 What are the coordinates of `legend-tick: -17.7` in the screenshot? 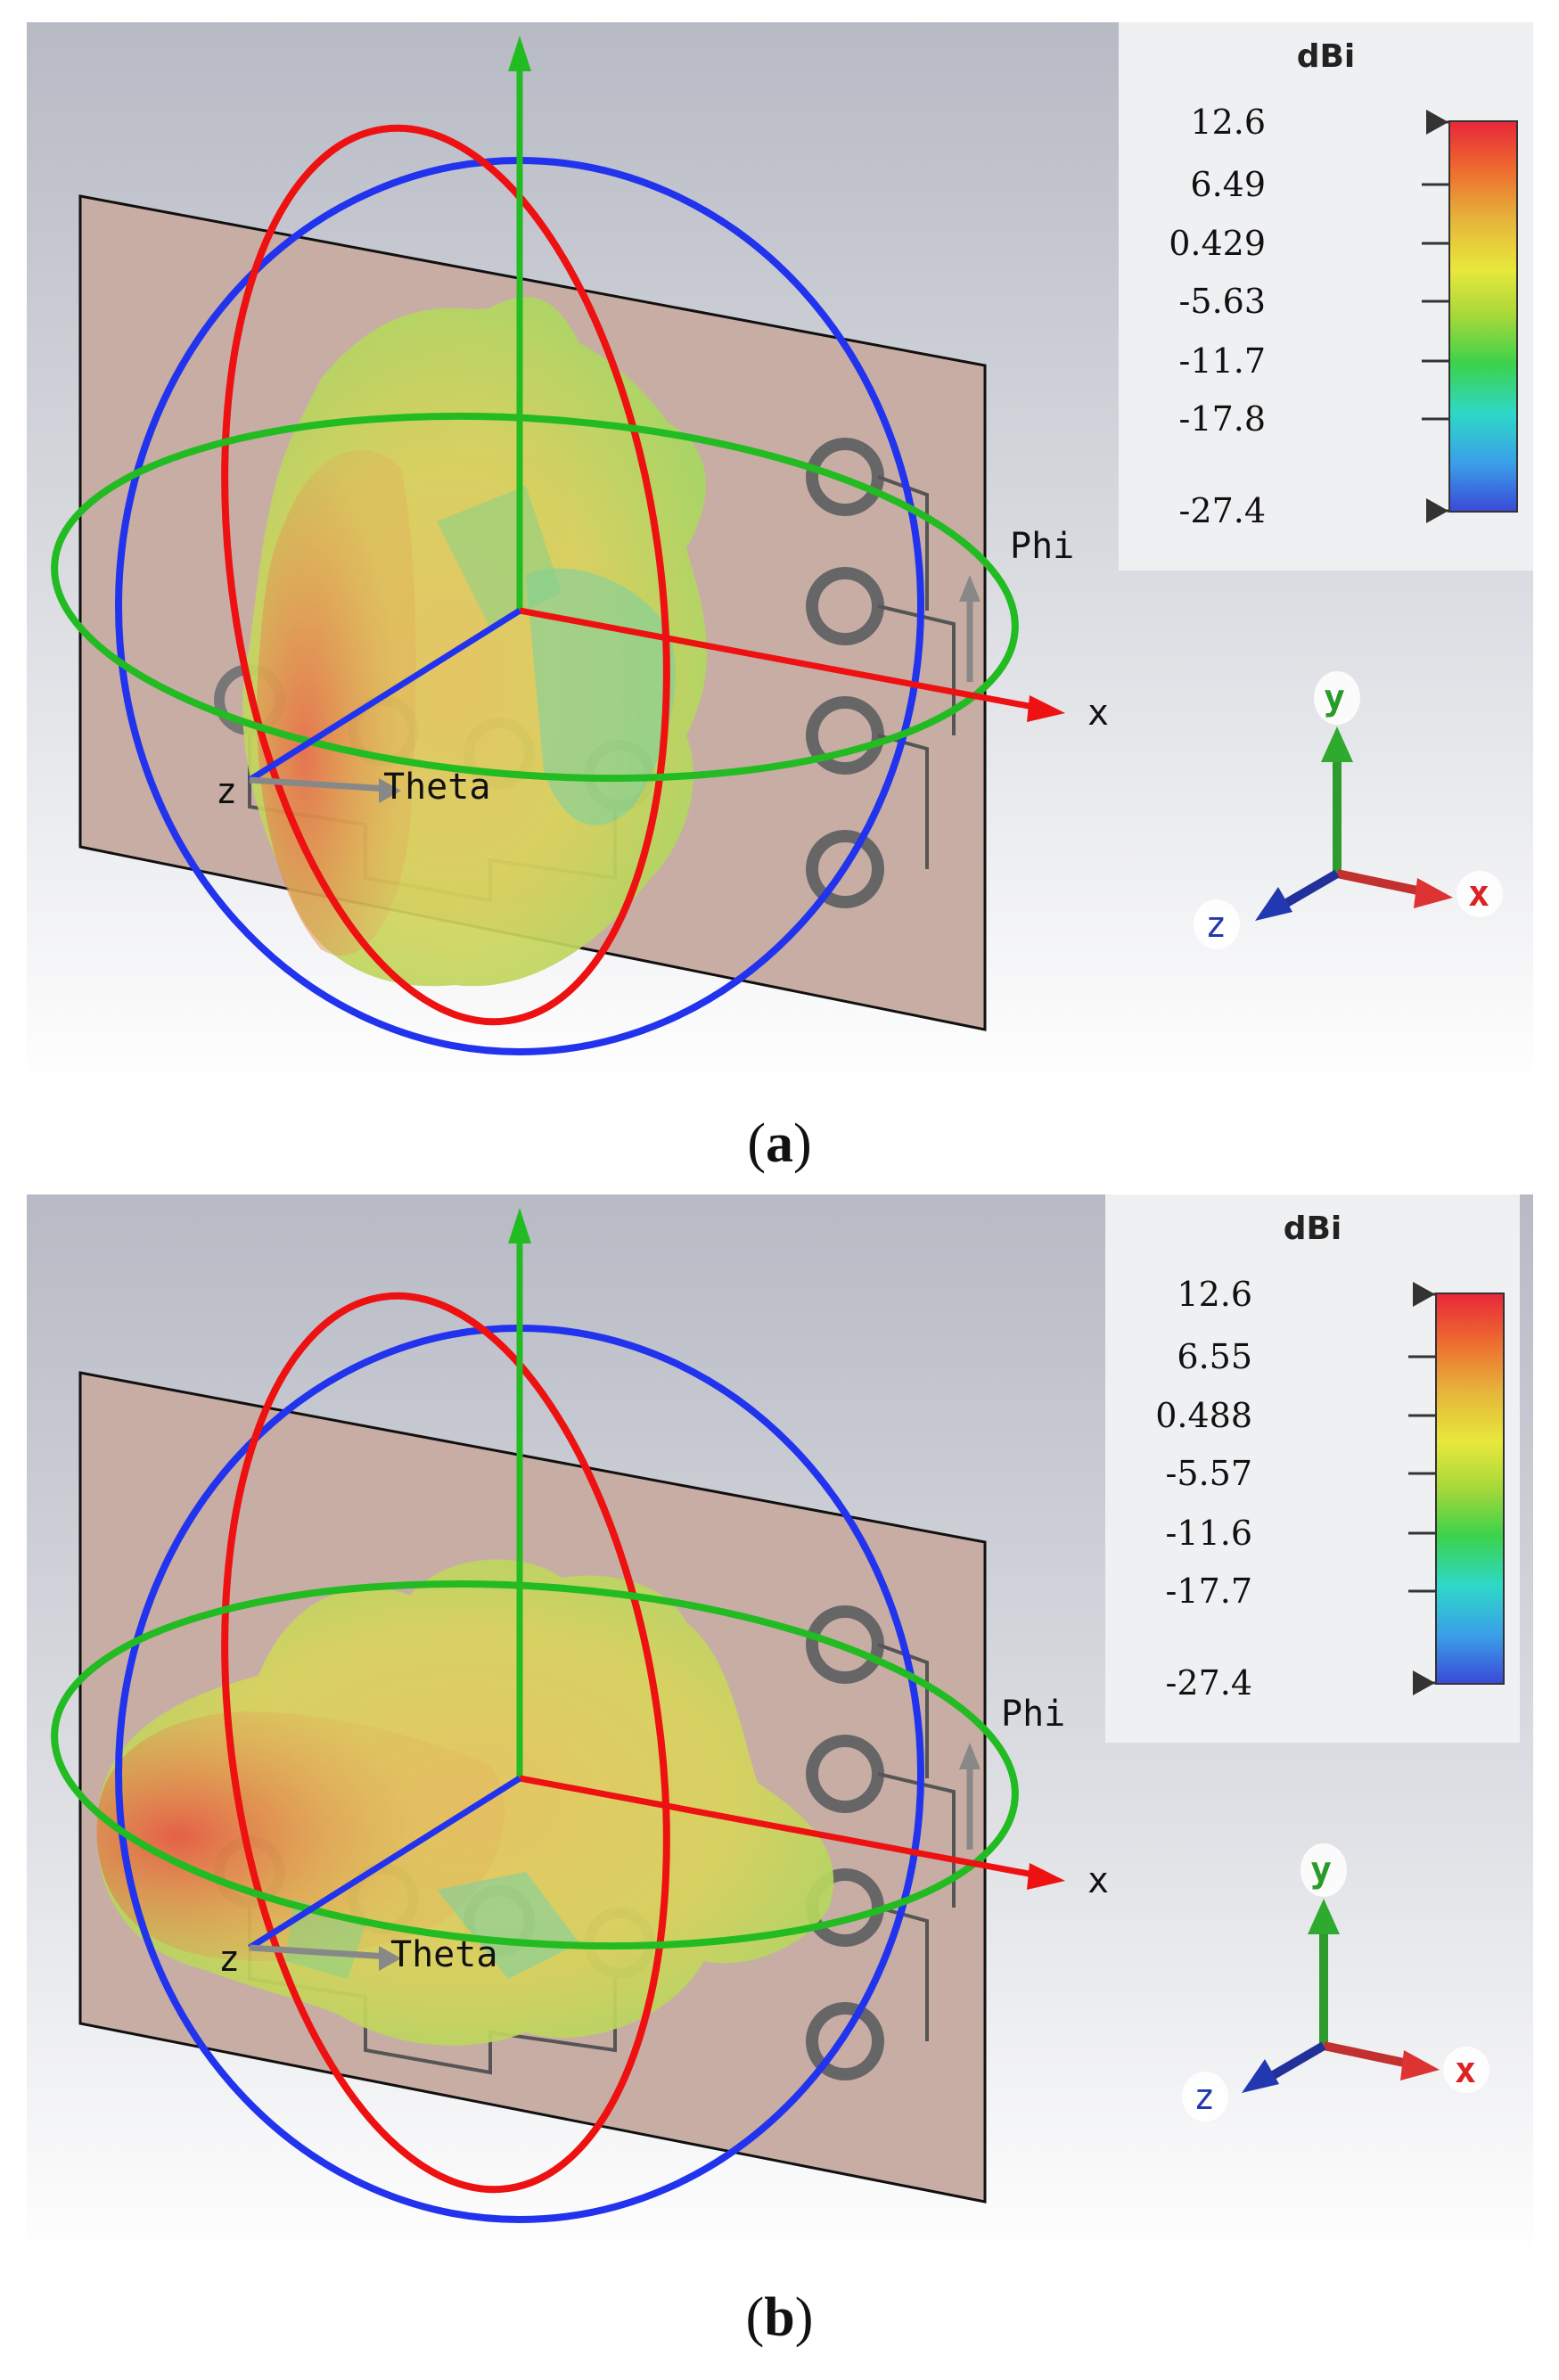 It's located at (1208, 1591).